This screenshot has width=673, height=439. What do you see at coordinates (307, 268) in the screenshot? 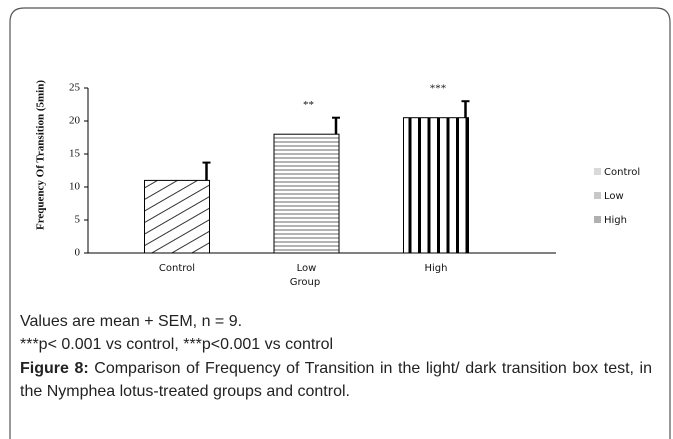
I see `x-tick-label: Low` at bounding box center [307, 268].